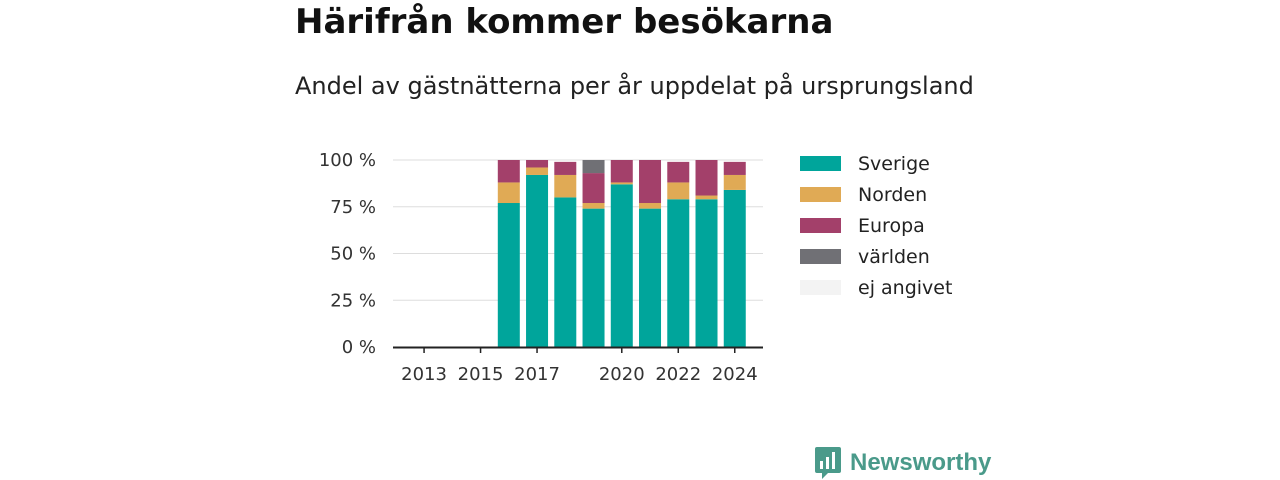 The height and width of the screenshot is (480, 1280). Describe the element at coordinates (424, 374) in the screenshot. I see `x-tick-label: 2013` at that location.